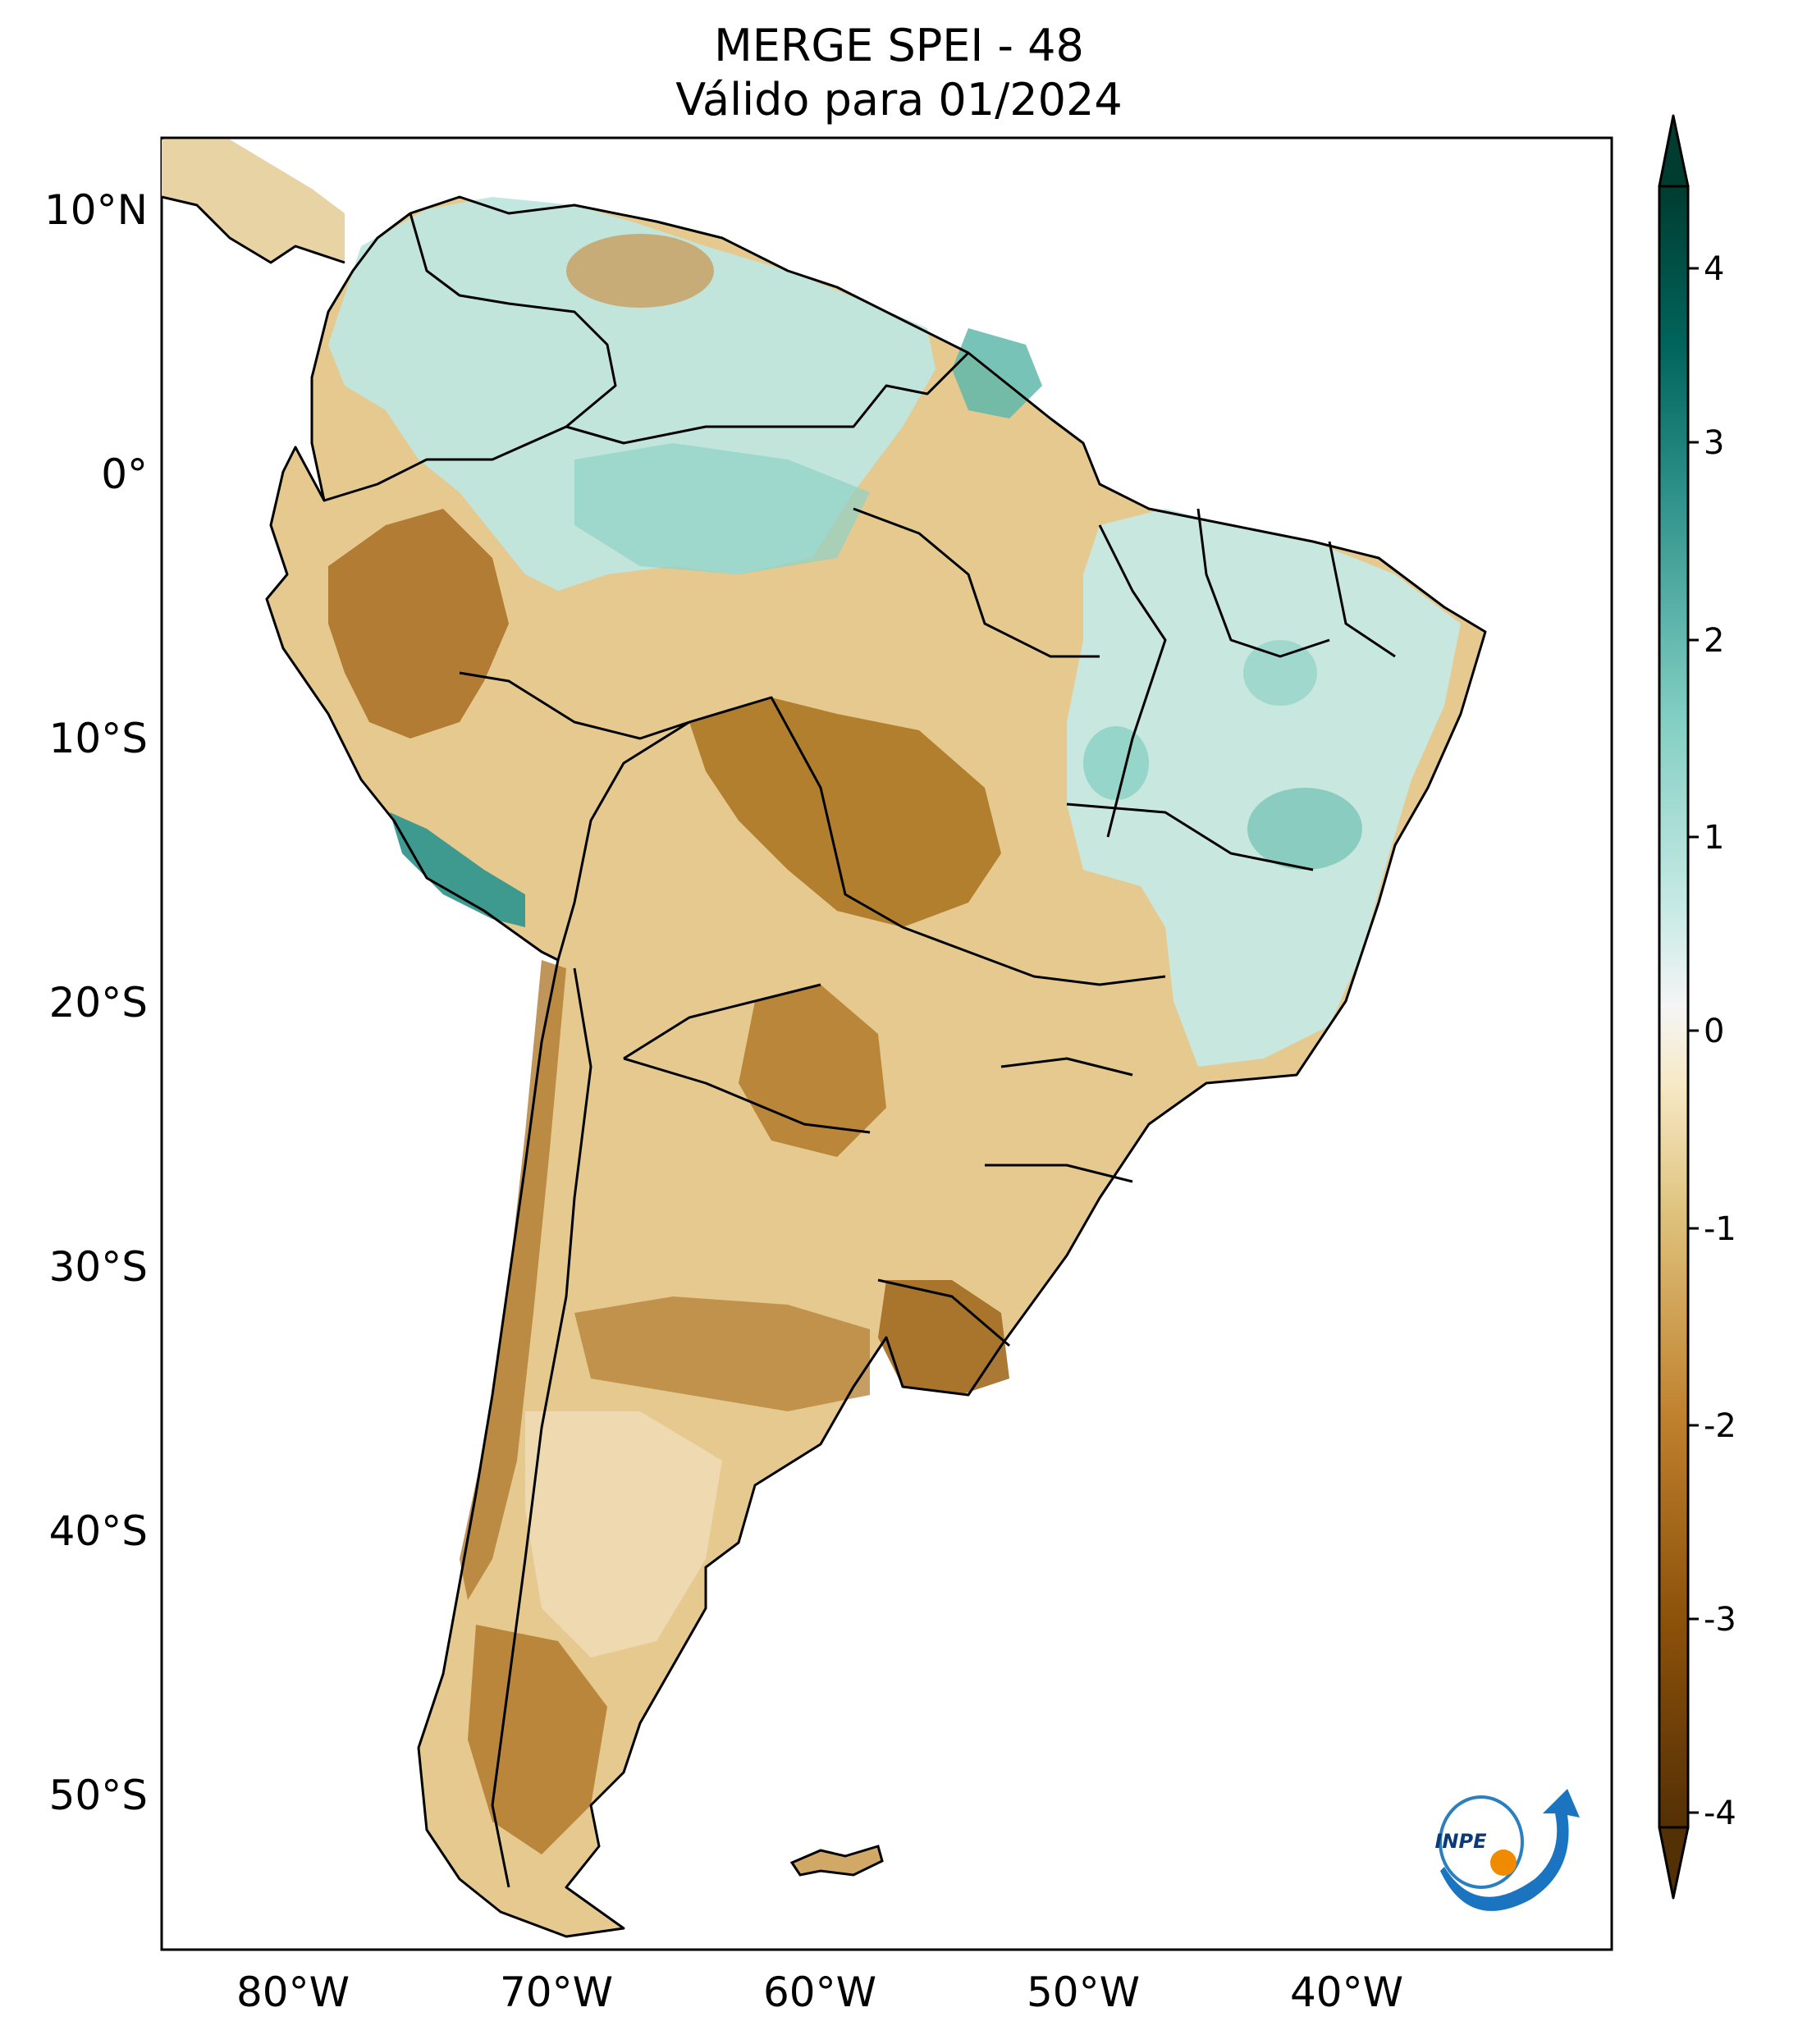 This screenshot has width=1798, height=2044. I want to click on wet-piaui, so click(1280, 673).